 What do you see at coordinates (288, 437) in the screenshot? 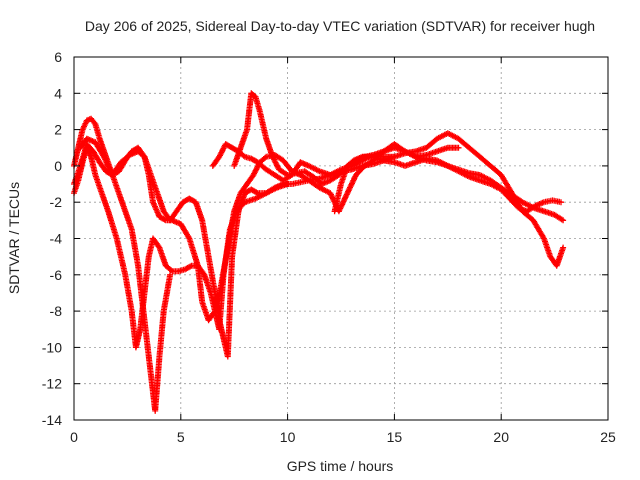
I see `x-tick-label: 10` at bounding box center [288, 437].